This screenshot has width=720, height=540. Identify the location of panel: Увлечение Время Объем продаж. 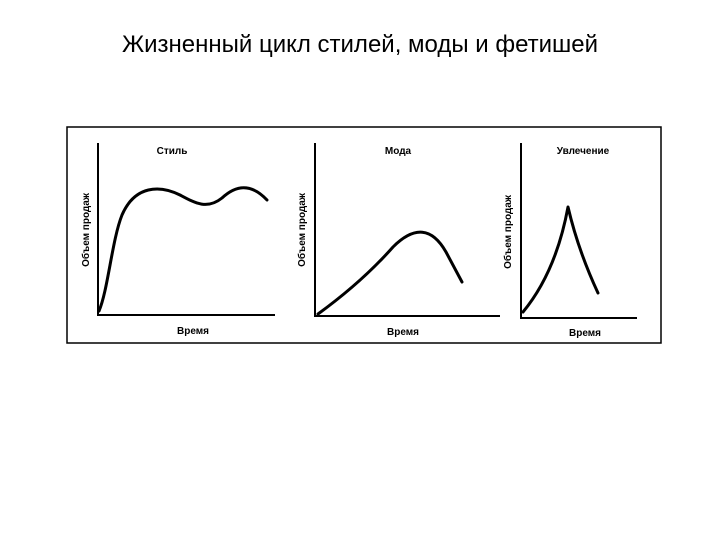
(569, 241).